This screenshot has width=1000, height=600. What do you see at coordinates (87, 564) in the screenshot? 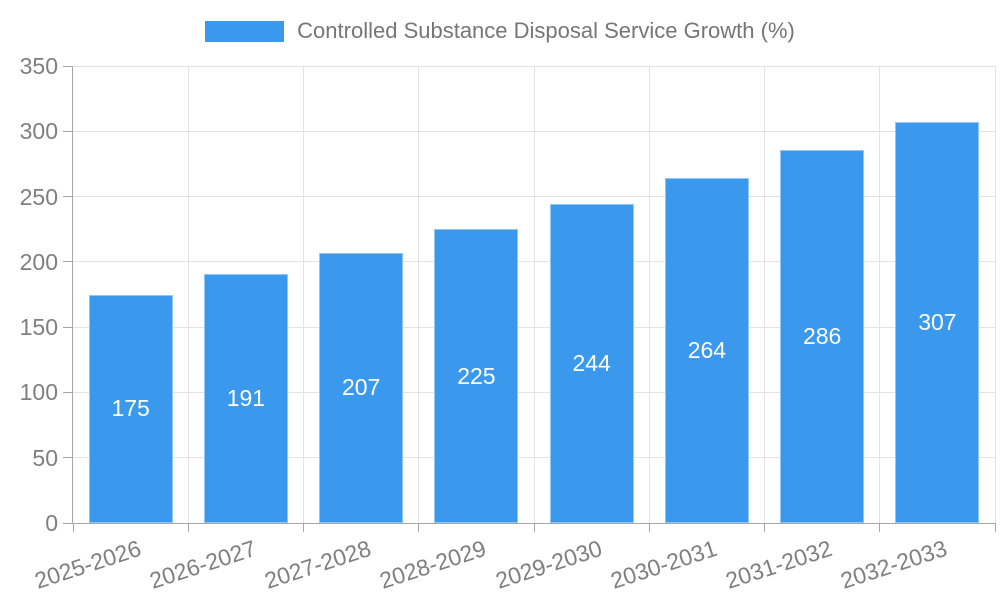
I see `x-axis-tick-label: 2025-2026` at bounding box center [87, 564].